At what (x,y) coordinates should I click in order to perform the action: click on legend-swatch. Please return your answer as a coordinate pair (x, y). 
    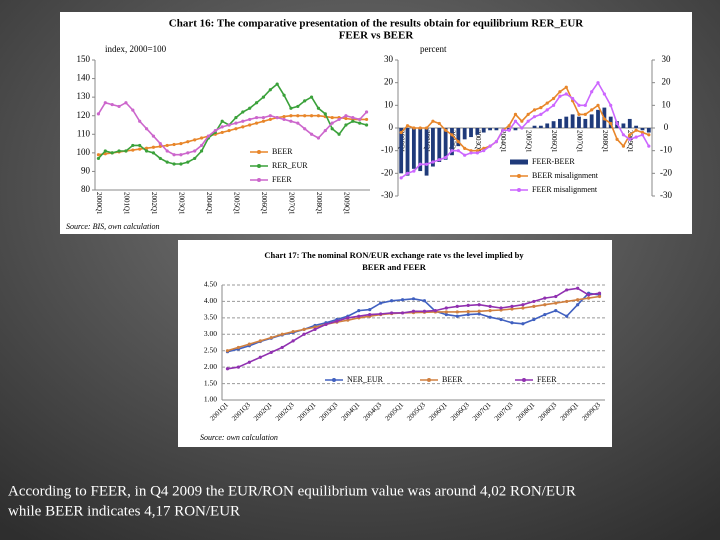
    Looking at the image, I should click on (519, 162).